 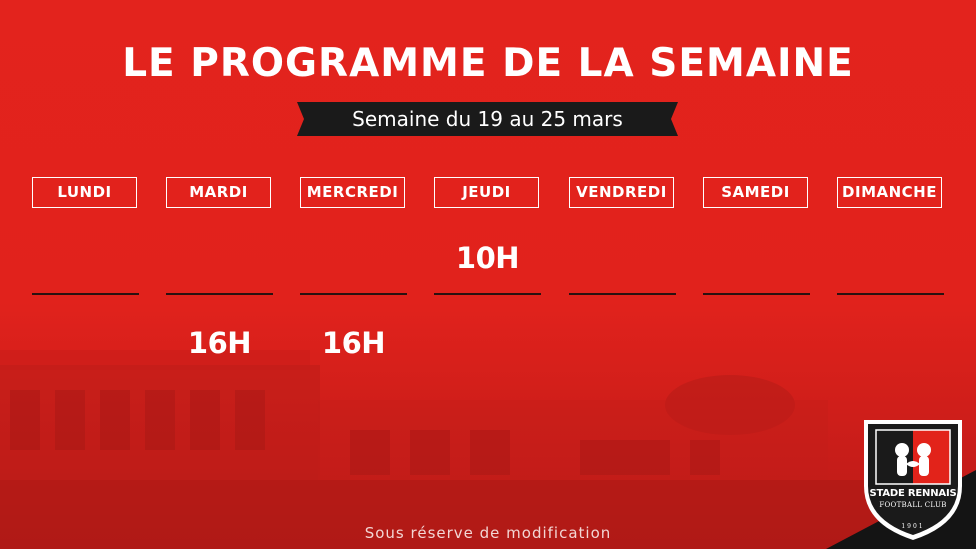 I want to click on divider-lundi, so click(x=85, y=294).